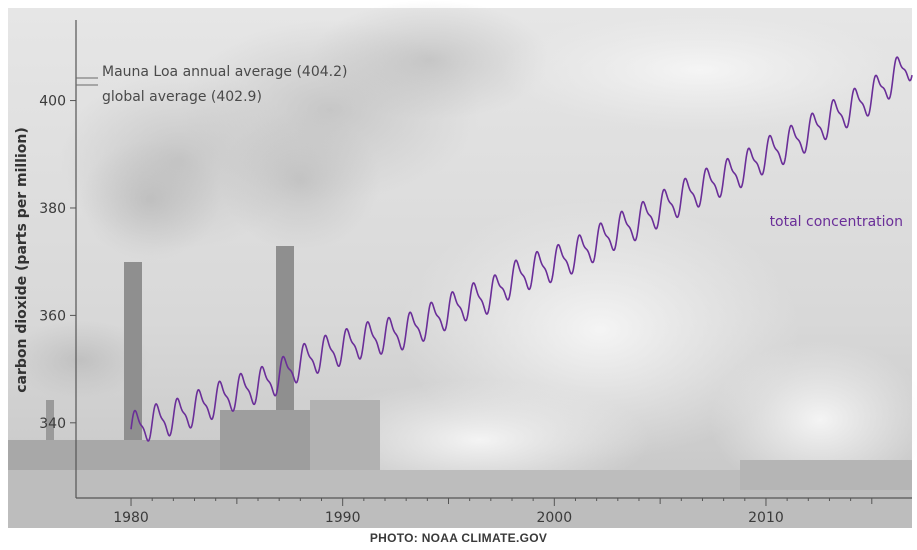  Describe the element at coordinates (494, 511) in the screenshot. I see `x-axis: 1980 1990 2000 2010` at that location.